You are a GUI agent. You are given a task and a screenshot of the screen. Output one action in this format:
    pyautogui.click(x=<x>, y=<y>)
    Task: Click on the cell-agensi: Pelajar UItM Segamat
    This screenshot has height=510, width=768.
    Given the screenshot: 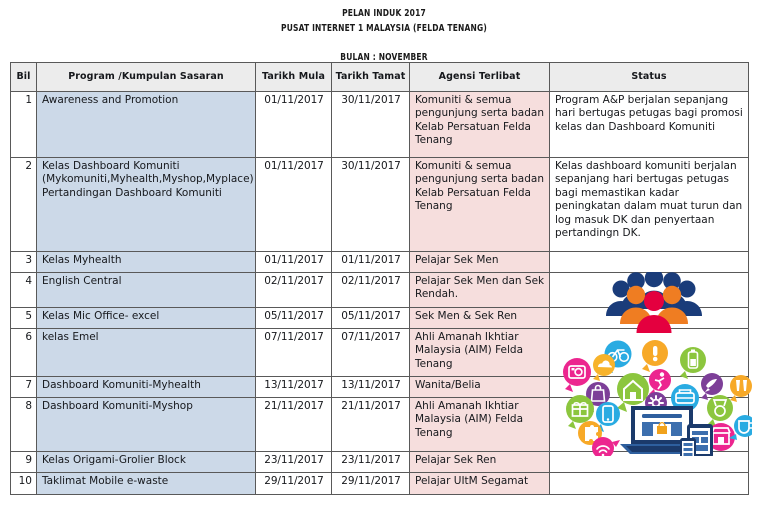 What is the action you would take?
    pyautogui.click(x=479, y=483)
    